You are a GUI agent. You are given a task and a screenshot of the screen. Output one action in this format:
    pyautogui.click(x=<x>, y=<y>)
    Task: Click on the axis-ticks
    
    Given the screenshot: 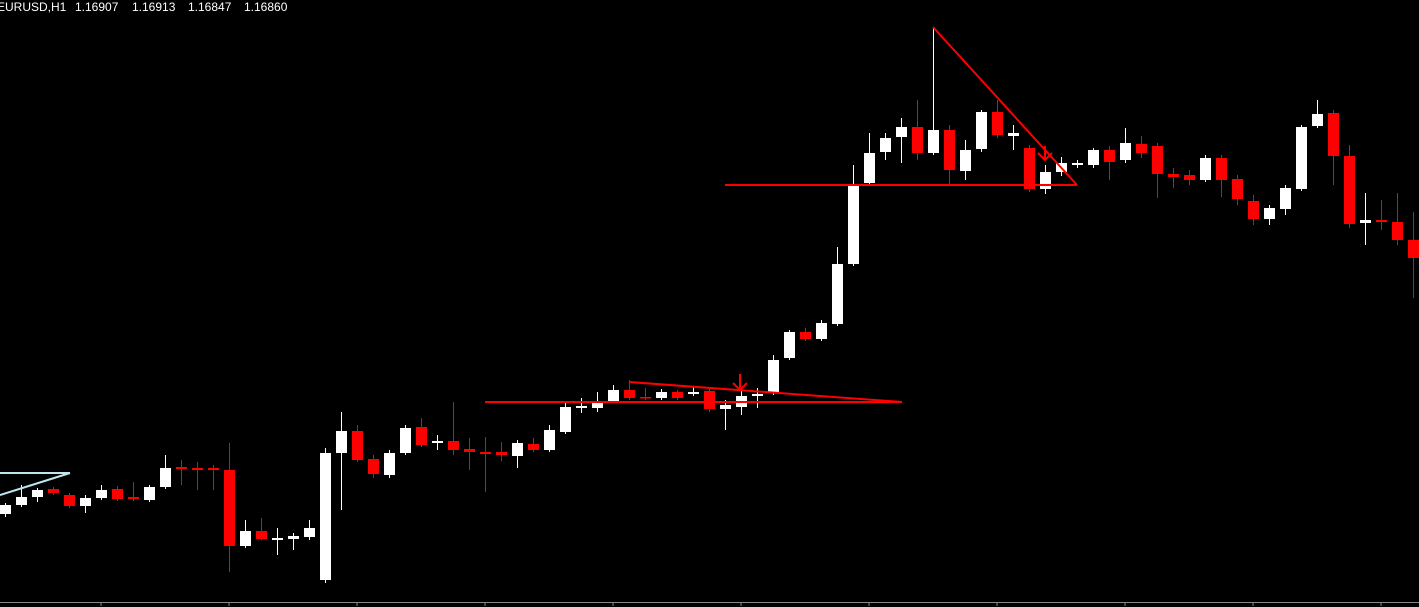 What is the action you would take?
    pyautogui.click(x=741, y=604)
    